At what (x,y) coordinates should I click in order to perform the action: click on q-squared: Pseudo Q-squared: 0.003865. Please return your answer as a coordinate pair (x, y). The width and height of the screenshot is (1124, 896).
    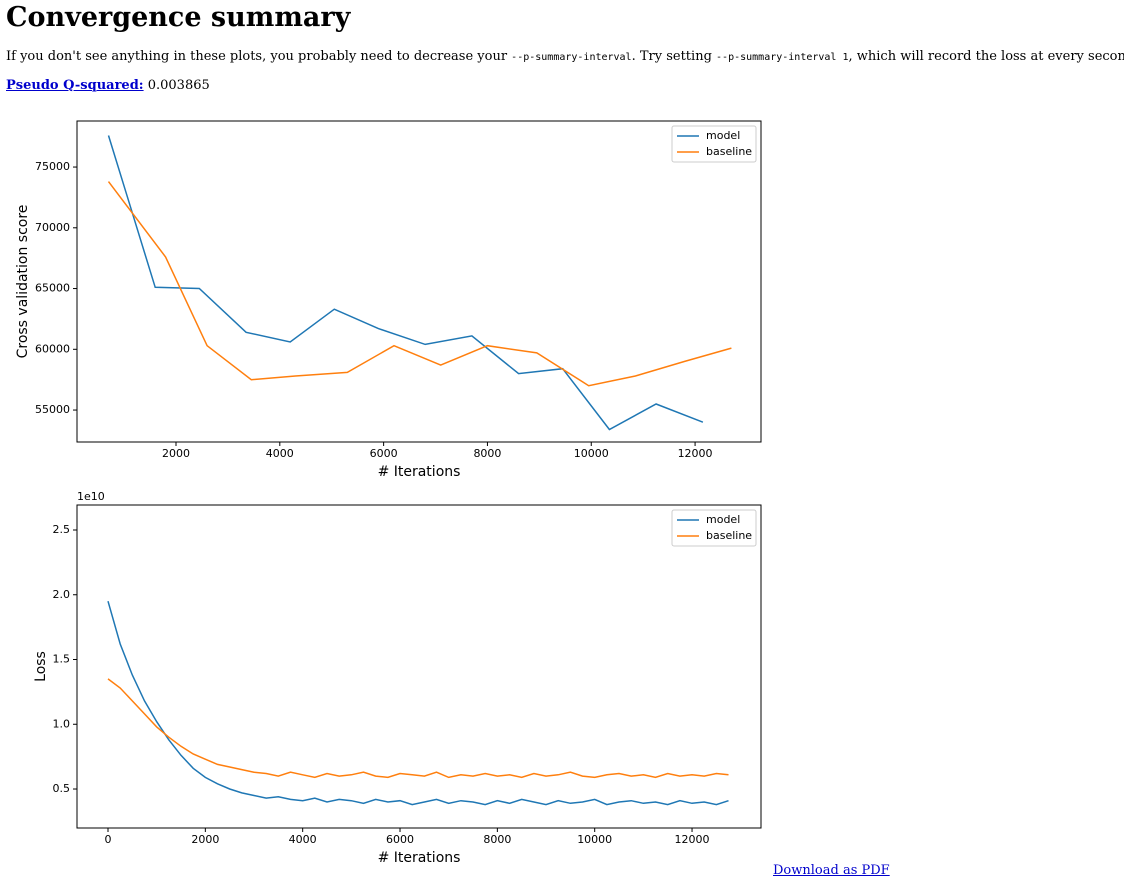
    Looking at the image, I should click on (108, 85).